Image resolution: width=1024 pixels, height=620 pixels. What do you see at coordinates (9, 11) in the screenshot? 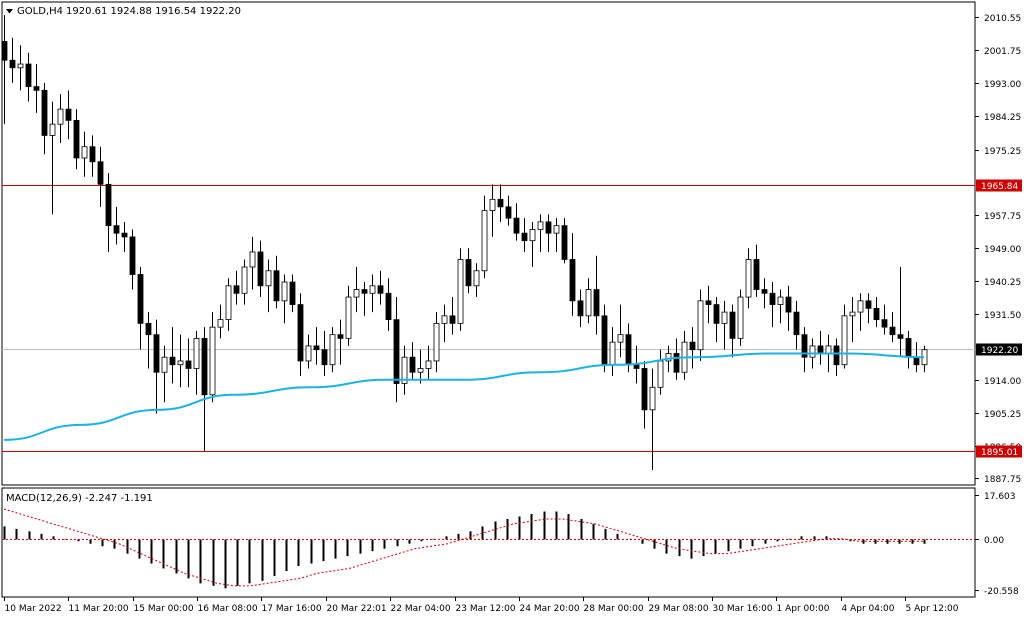
I see `dropdown-triangle-icon` at bounding box center [9, 11].